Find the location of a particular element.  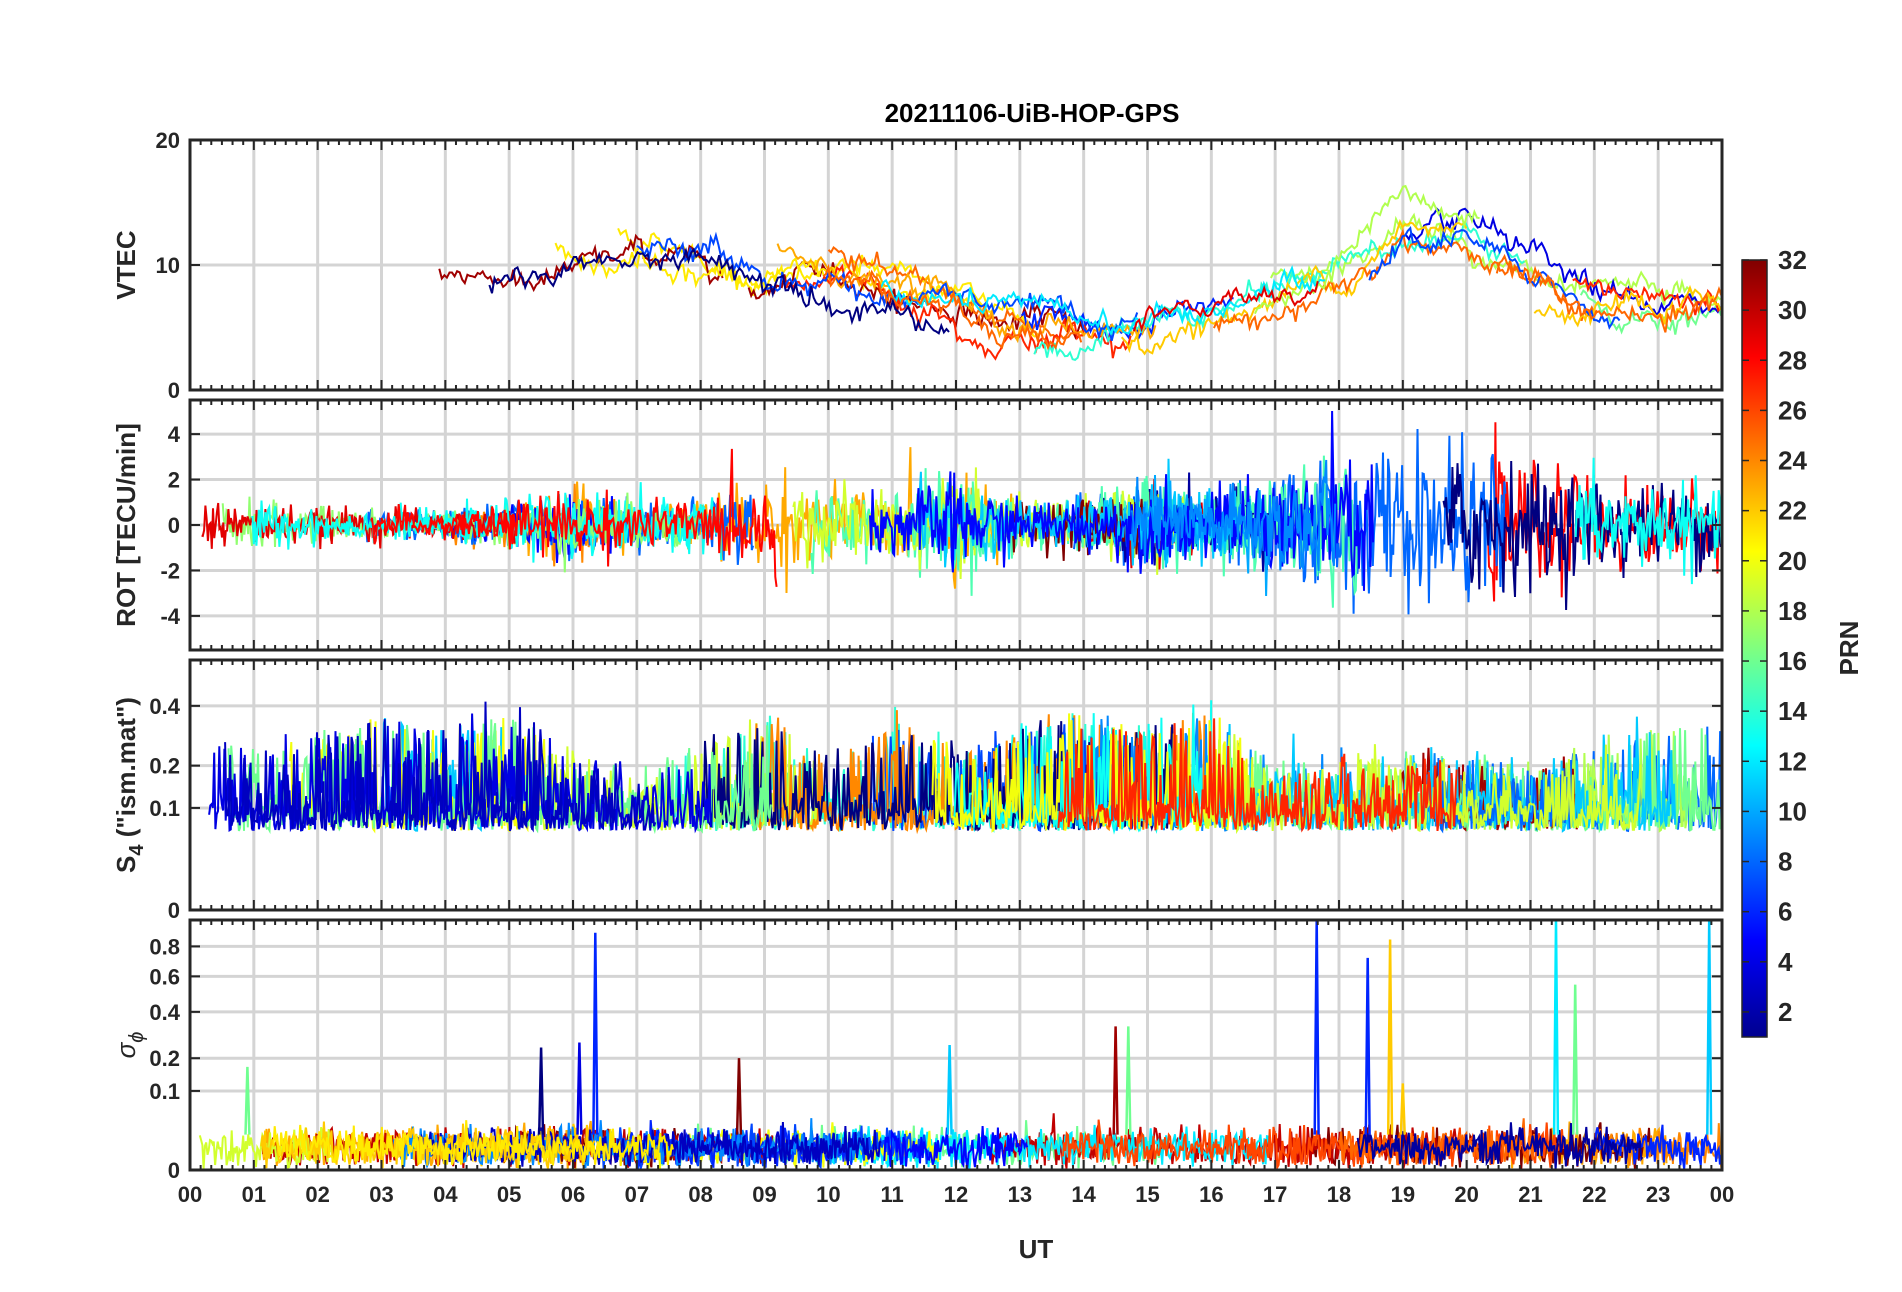

ylabel-sub: 4 is located at coordinates (137, 850).